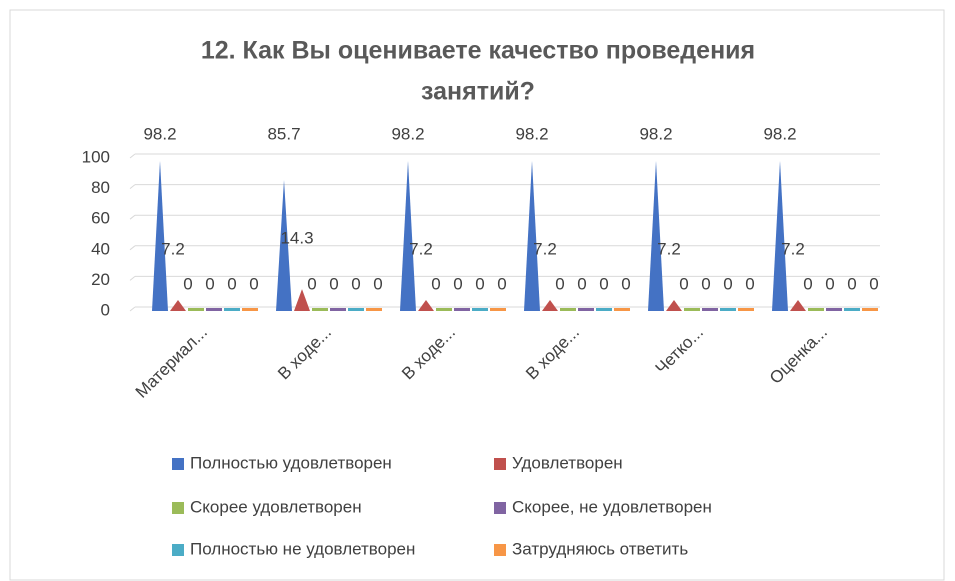 The height and width of the screenshot is (581, 955). Describe the element at coordinates (105, 309) in the screenshot. I see `y-tick-label: 0` at that location.